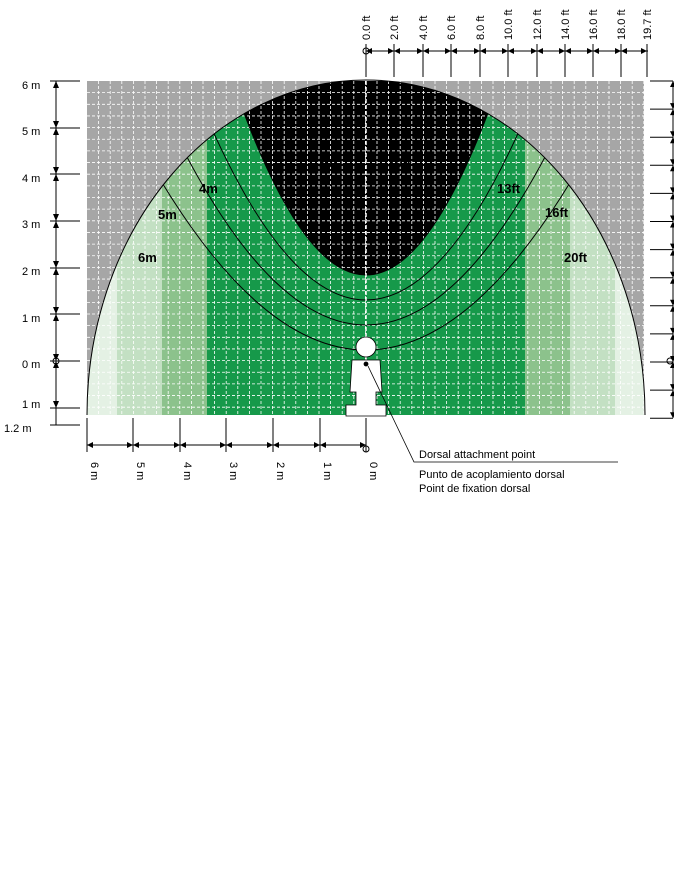 The width and height of the screenshot is (674, 875). I want to click on left-origin-marker, so click(56, 361).